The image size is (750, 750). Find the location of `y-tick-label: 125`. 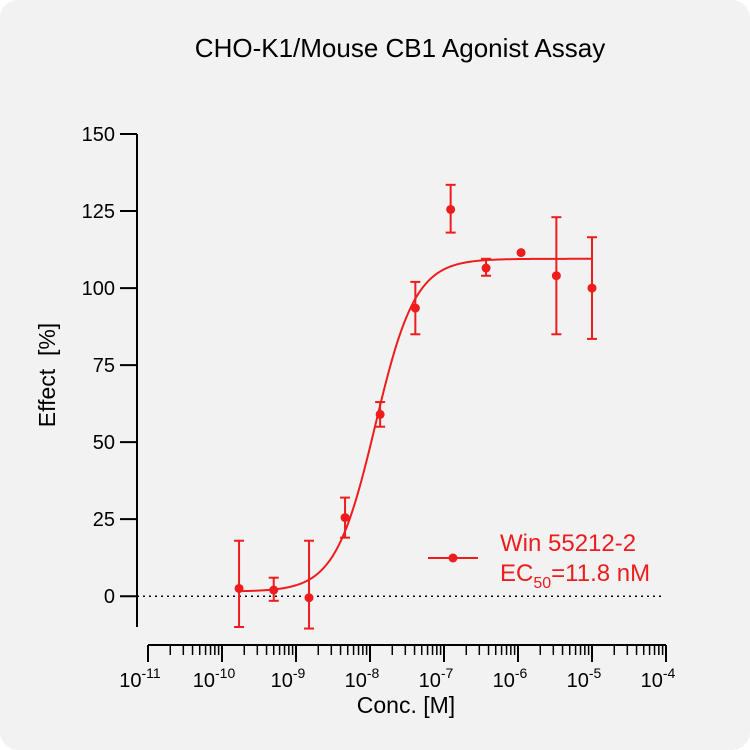

y-tick-label: 125 is located at coordinates (98, 212).